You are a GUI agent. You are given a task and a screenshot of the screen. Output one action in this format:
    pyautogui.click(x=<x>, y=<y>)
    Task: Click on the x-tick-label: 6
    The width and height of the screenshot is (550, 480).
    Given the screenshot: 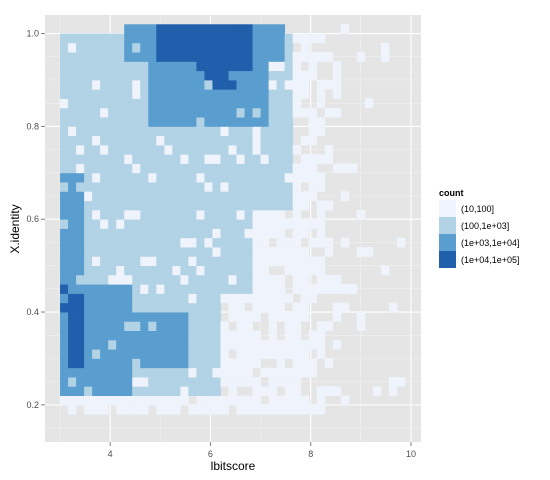 What is the action you would take?
    pyautogui.click(x=210, y=454)
    